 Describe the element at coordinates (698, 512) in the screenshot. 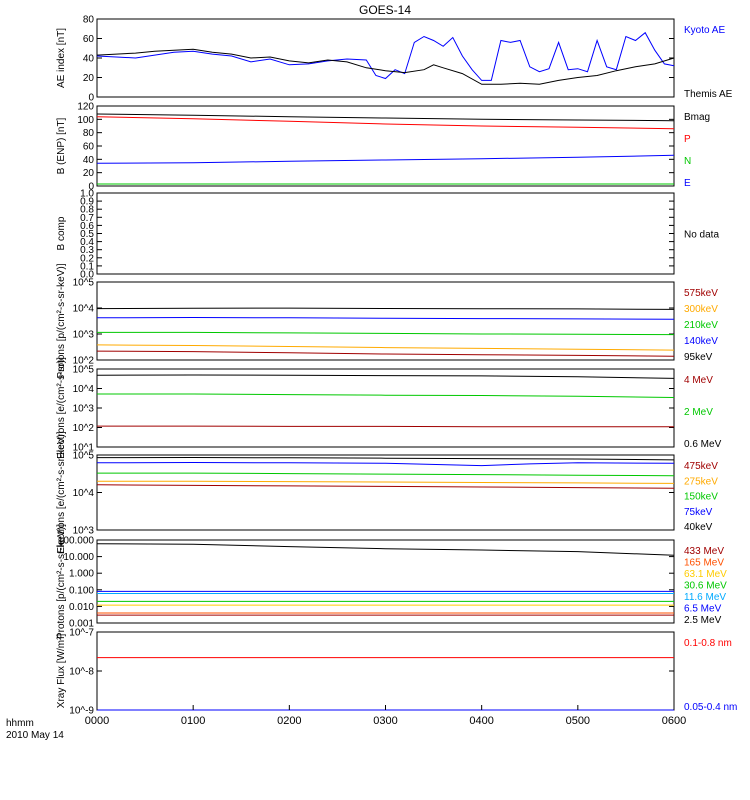

I see `legend-entry: 75keV` at that location.